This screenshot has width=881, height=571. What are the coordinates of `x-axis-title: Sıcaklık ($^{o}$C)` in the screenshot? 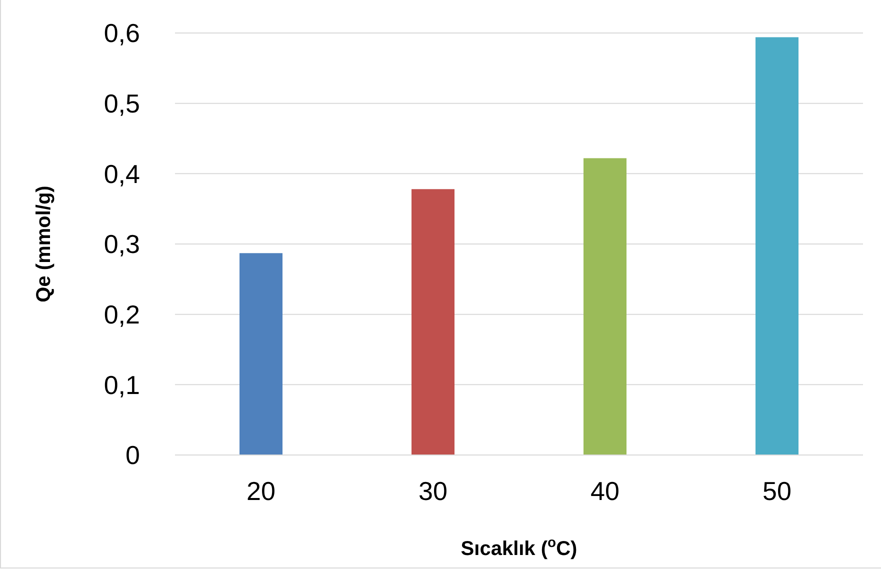 It's located at (519, 547).